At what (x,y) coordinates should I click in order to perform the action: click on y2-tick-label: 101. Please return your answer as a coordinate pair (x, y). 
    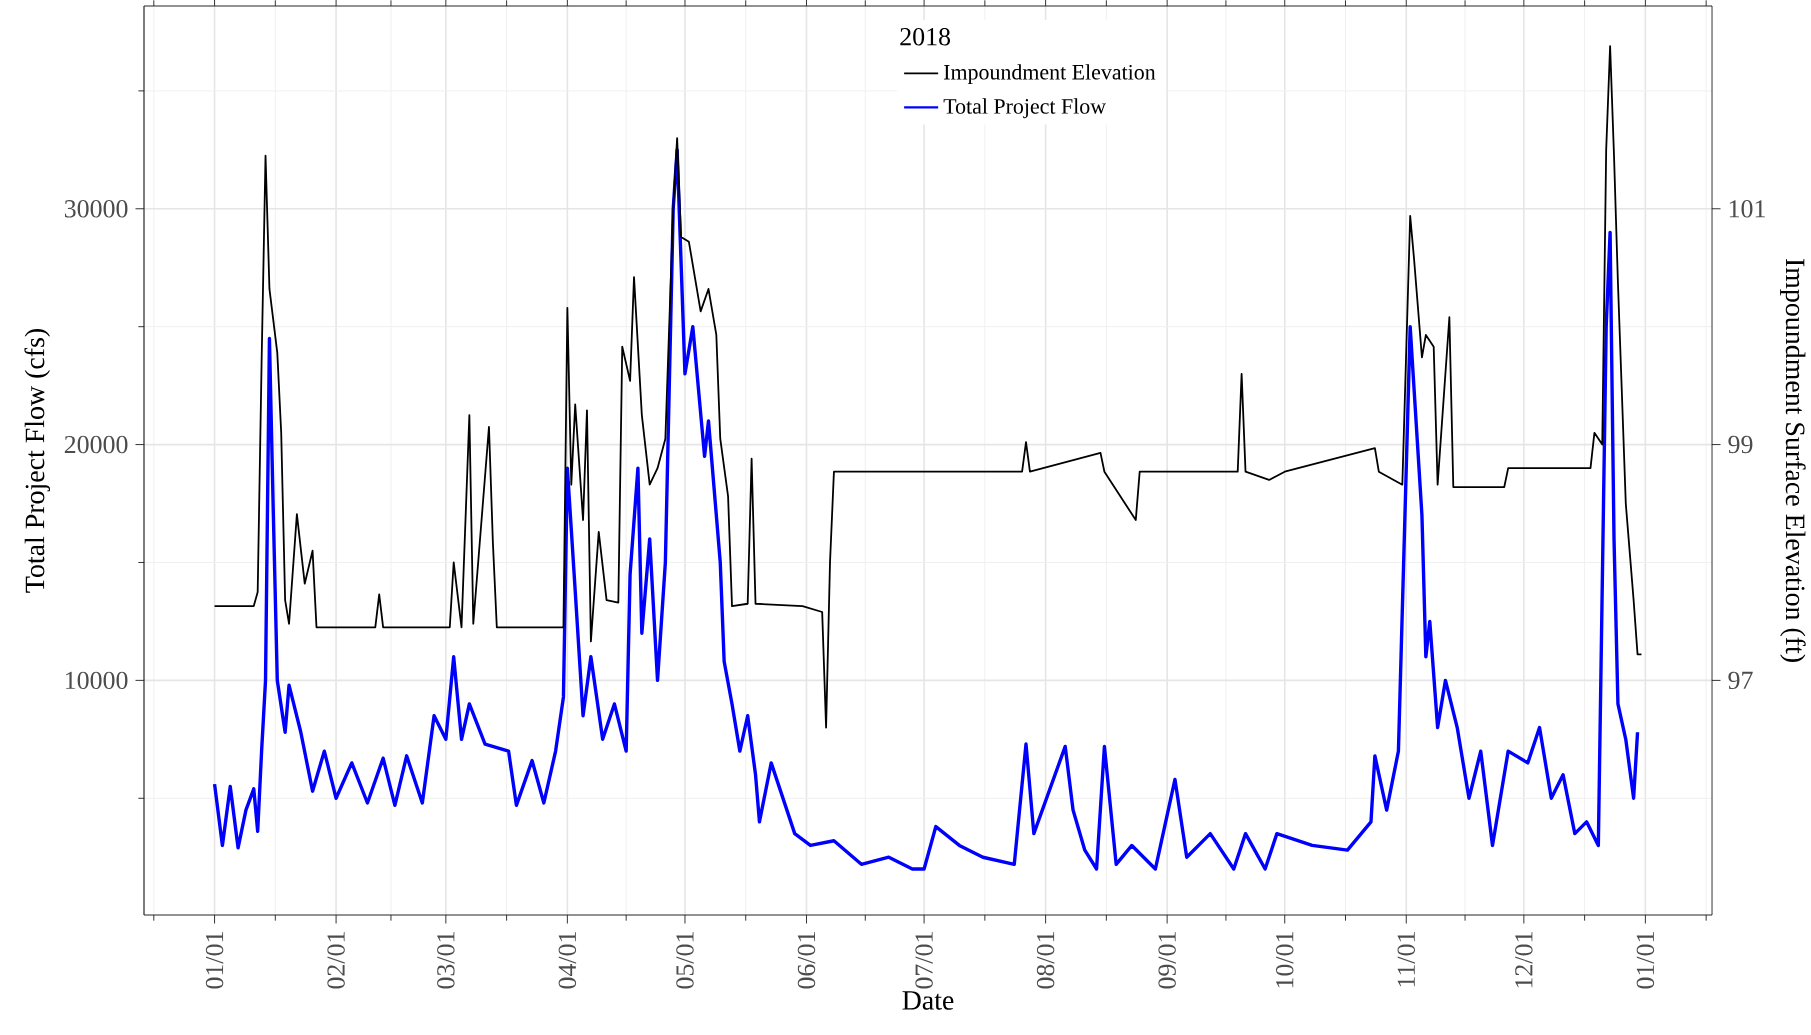
    Looking at the image, I should click on (1747, 209).